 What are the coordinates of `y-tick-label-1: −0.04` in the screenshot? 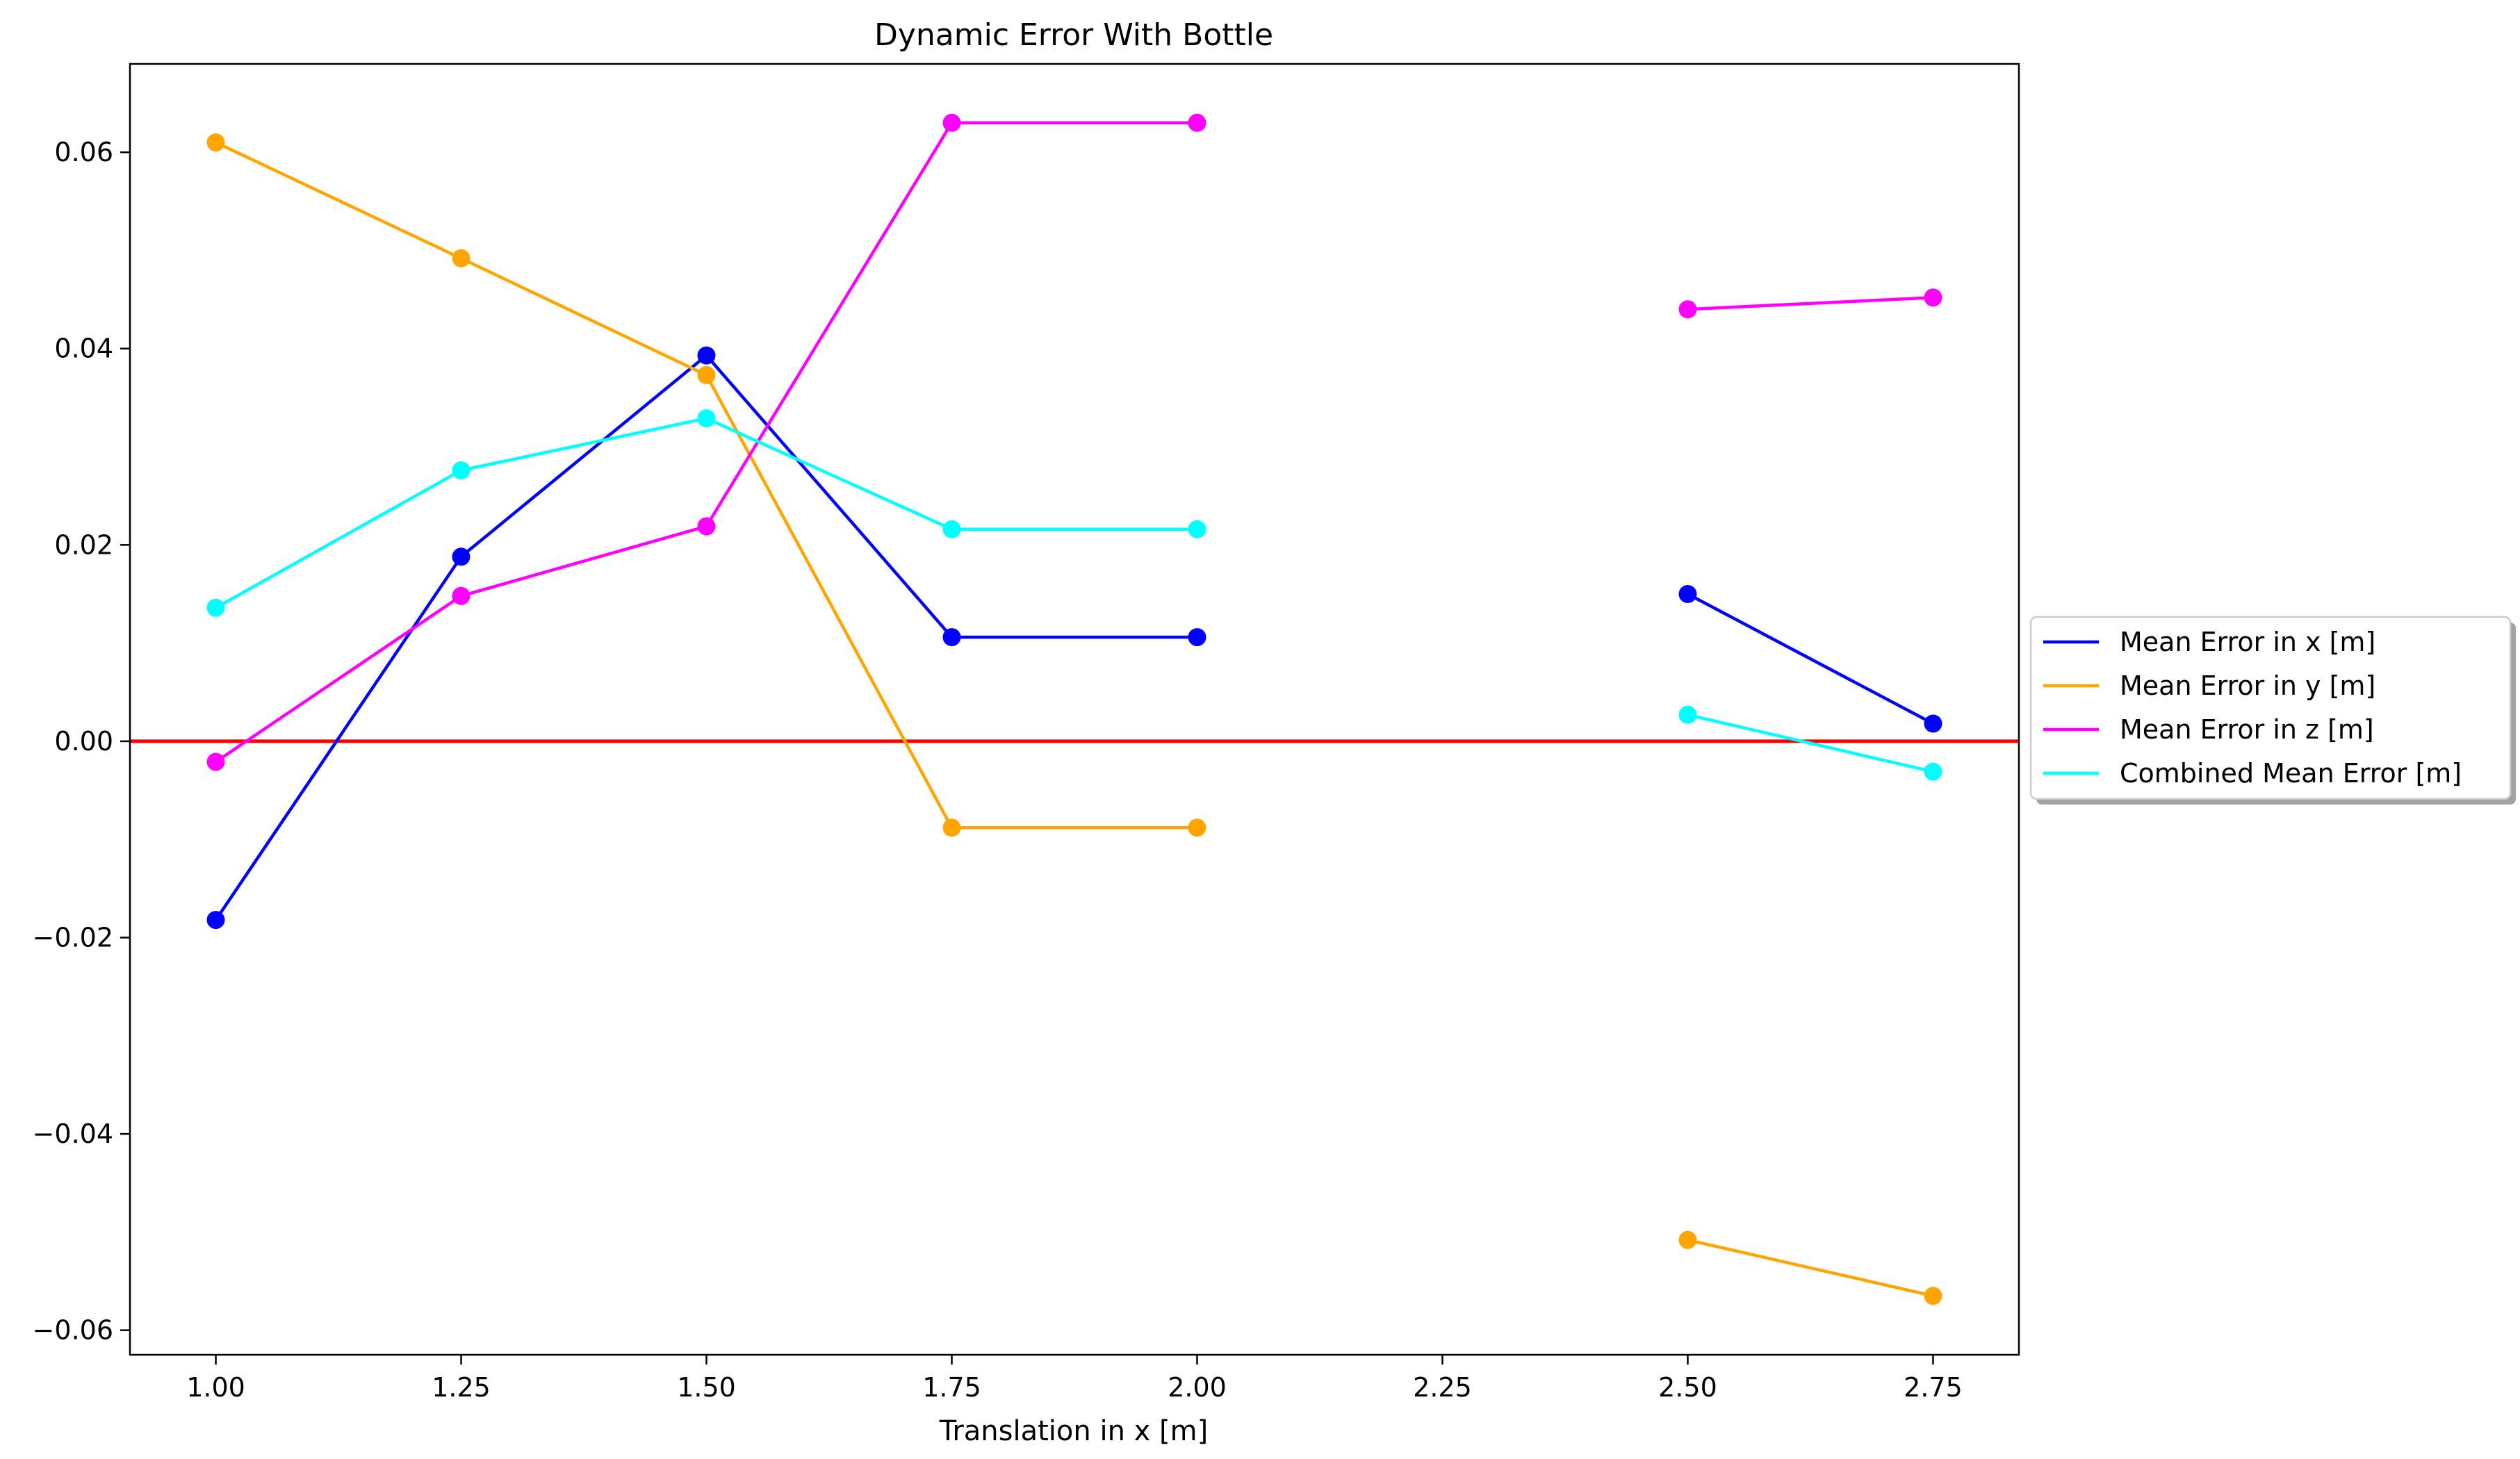 It's located at (73, 1134).